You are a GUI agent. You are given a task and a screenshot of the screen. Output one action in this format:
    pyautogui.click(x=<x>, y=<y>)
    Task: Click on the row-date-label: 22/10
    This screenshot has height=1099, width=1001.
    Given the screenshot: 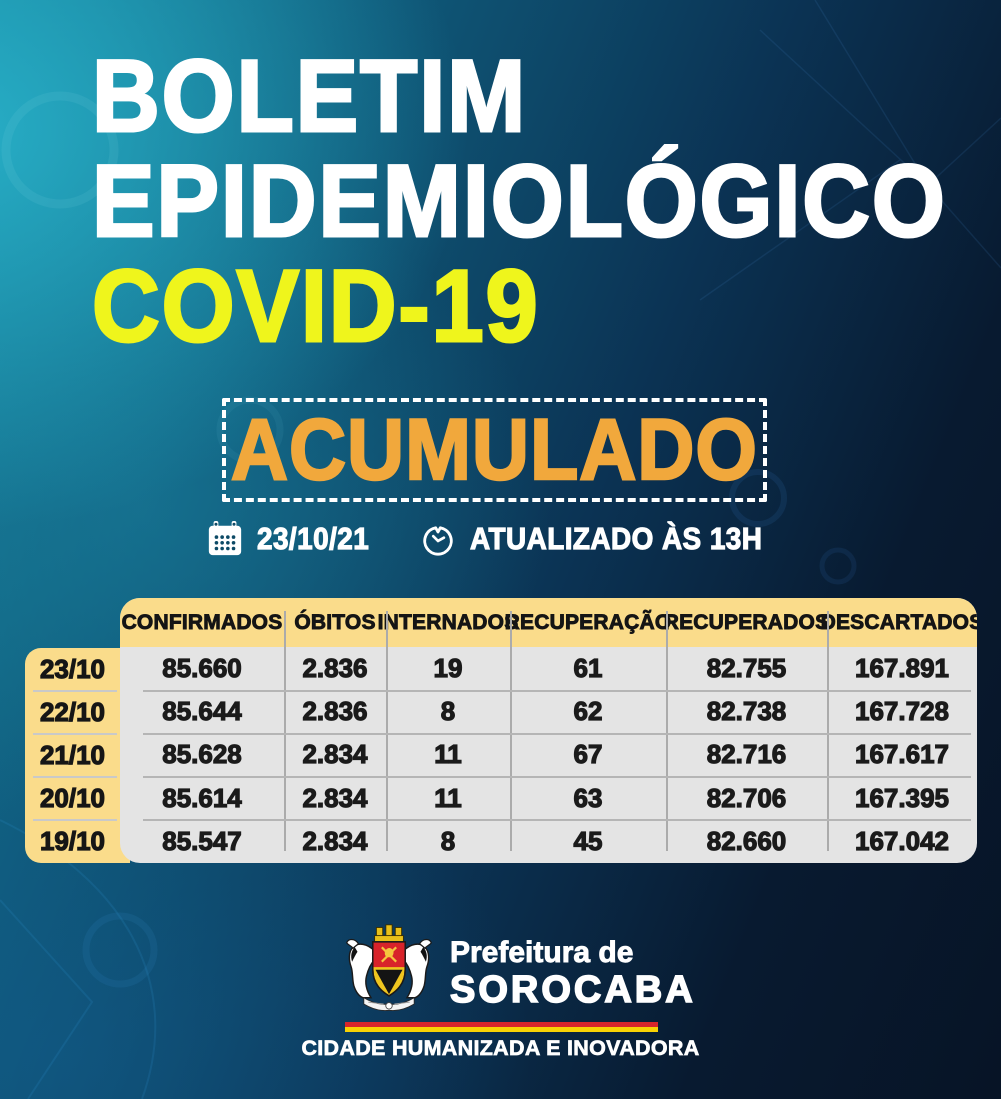 What is the action you would take?
    pyautogui.click(x=72, y=711)
    